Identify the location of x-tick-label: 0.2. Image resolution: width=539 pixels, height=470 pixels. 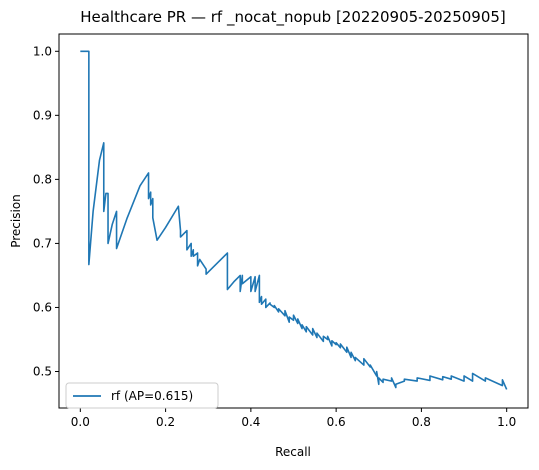
(165, 422).